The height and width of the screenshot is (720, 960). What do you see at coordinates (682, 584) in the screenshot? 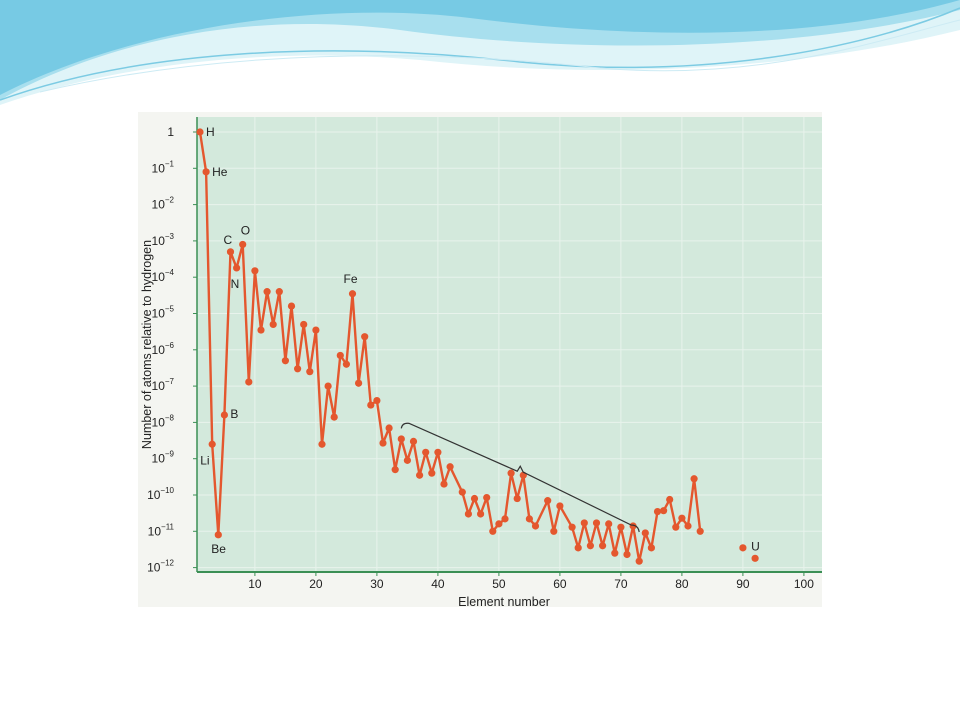
I see `x-tick-label: 80` at bounding box center [682, 584].